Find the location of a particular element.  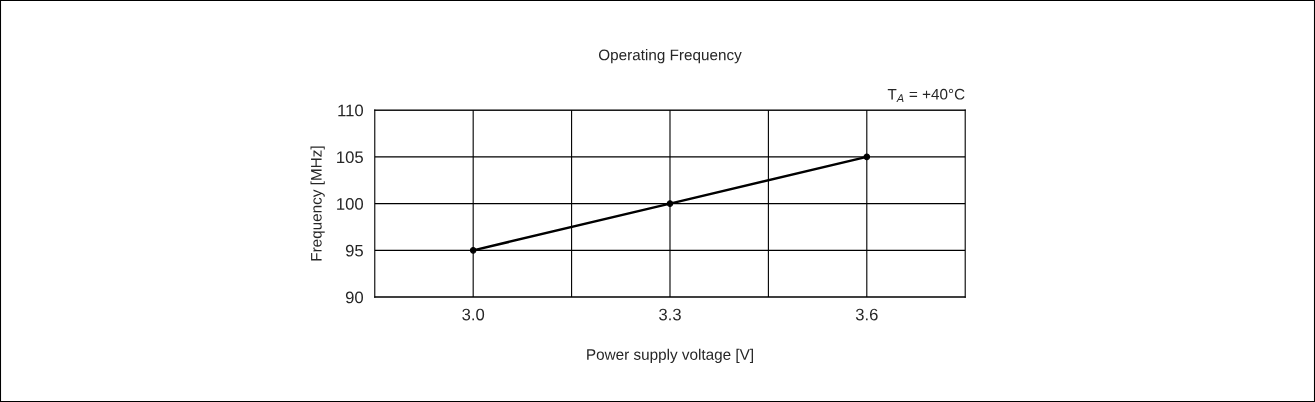

x-tick-label: 3.0 is located at coordinates (473, 314).